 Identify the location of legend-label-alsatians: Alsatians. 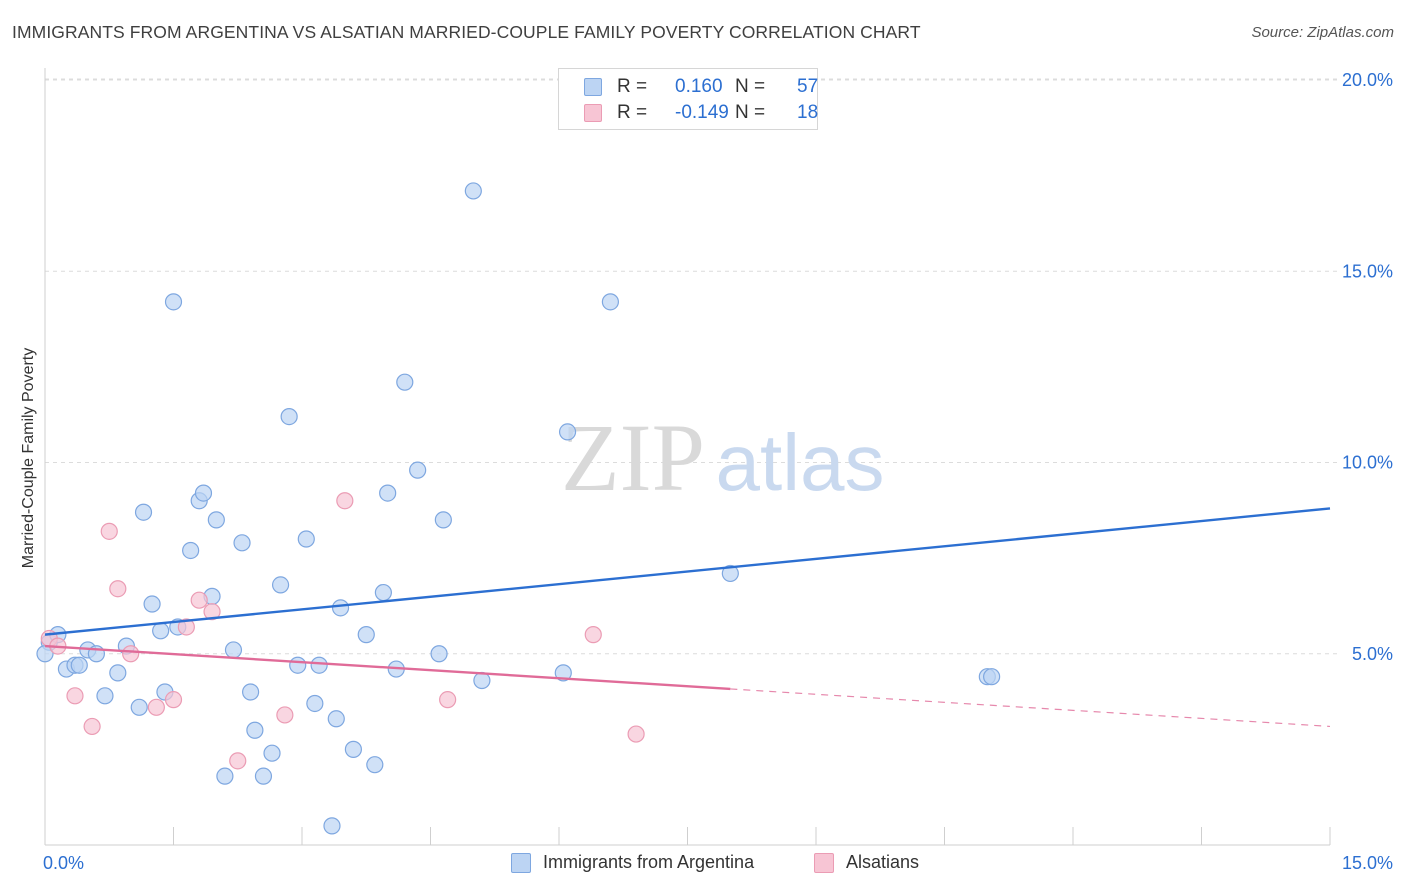
(883, 862).